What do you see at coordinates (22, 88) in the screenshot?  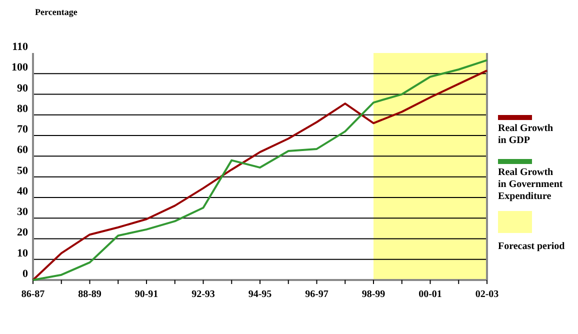 I see `y-tick-label: 90` at bounding box center [22, 88].